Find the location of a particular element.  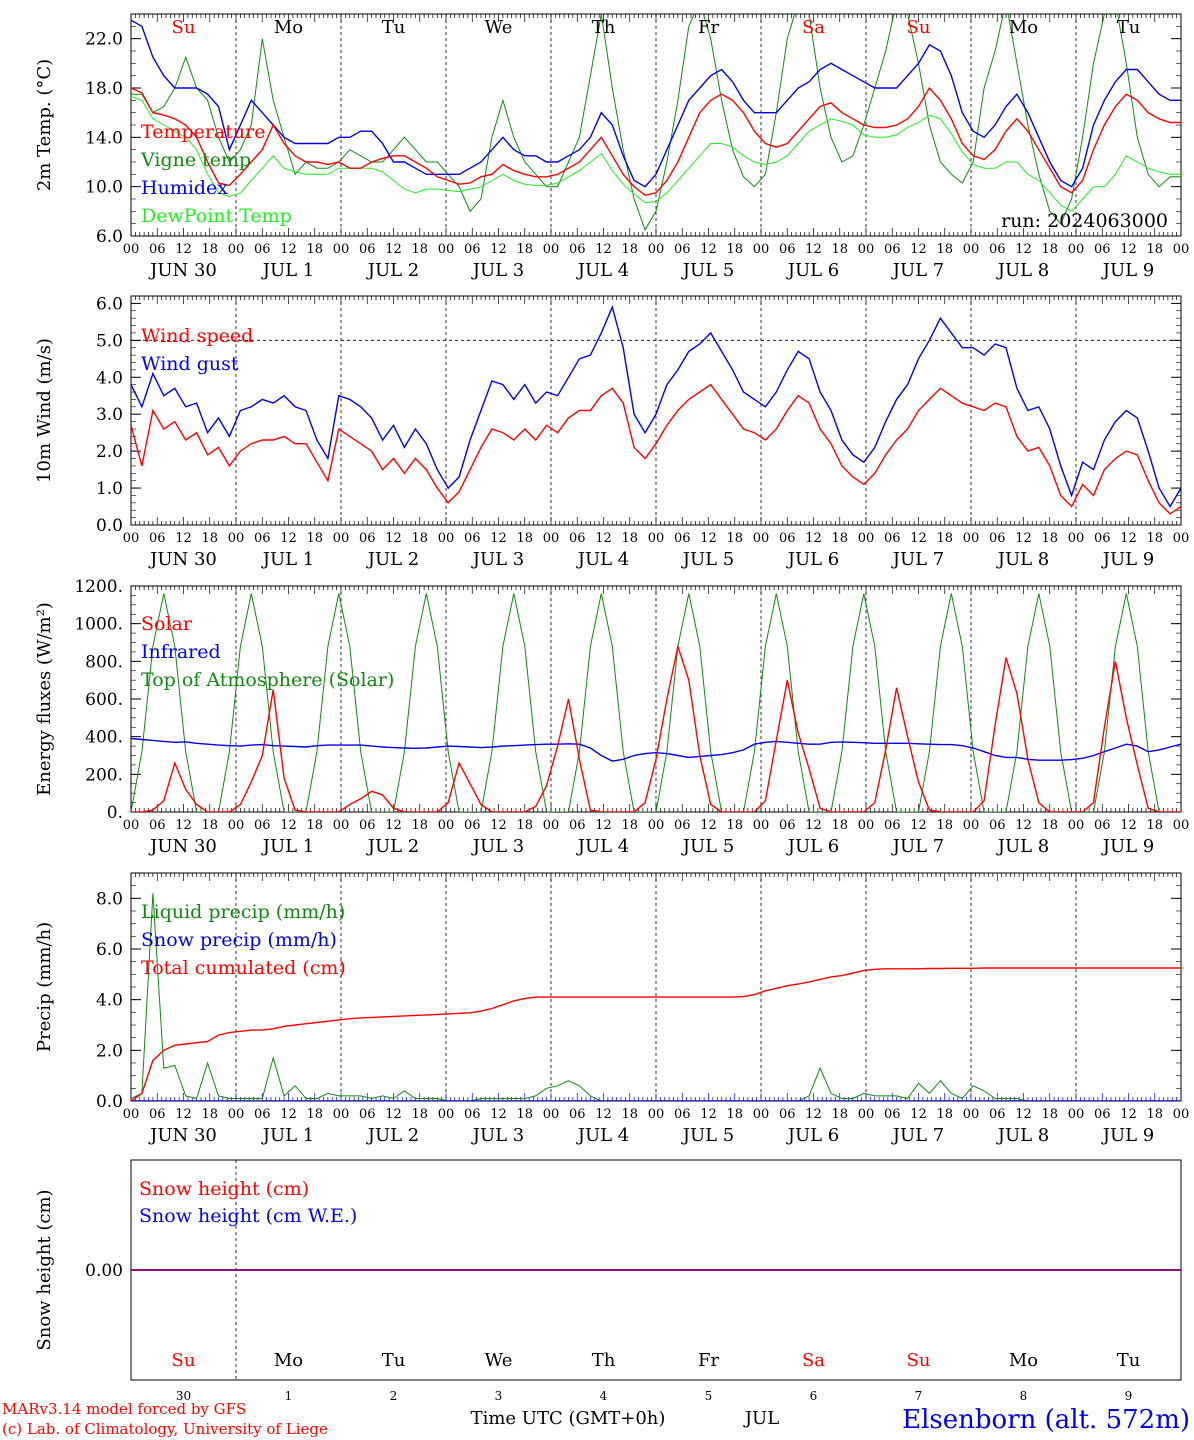

series-line-infrared is located at coordinates (656, 749).